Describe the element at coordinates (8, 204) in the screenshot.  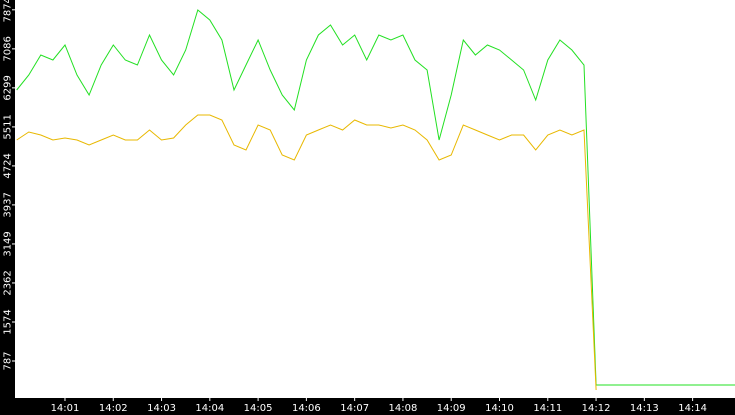
I see `y-tick-label: 3937` at that location.